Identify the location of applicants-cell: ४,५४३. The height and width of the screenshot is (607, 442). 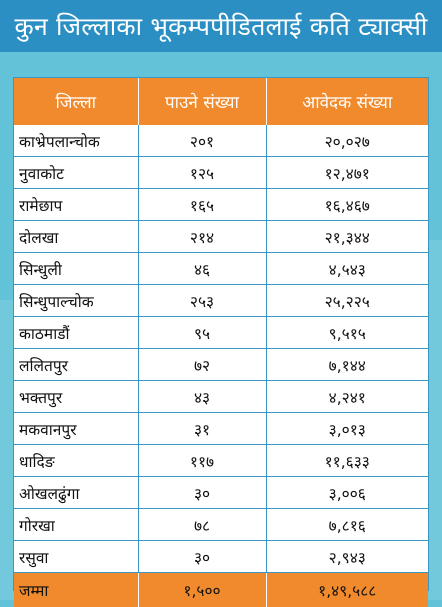
(347, 269).